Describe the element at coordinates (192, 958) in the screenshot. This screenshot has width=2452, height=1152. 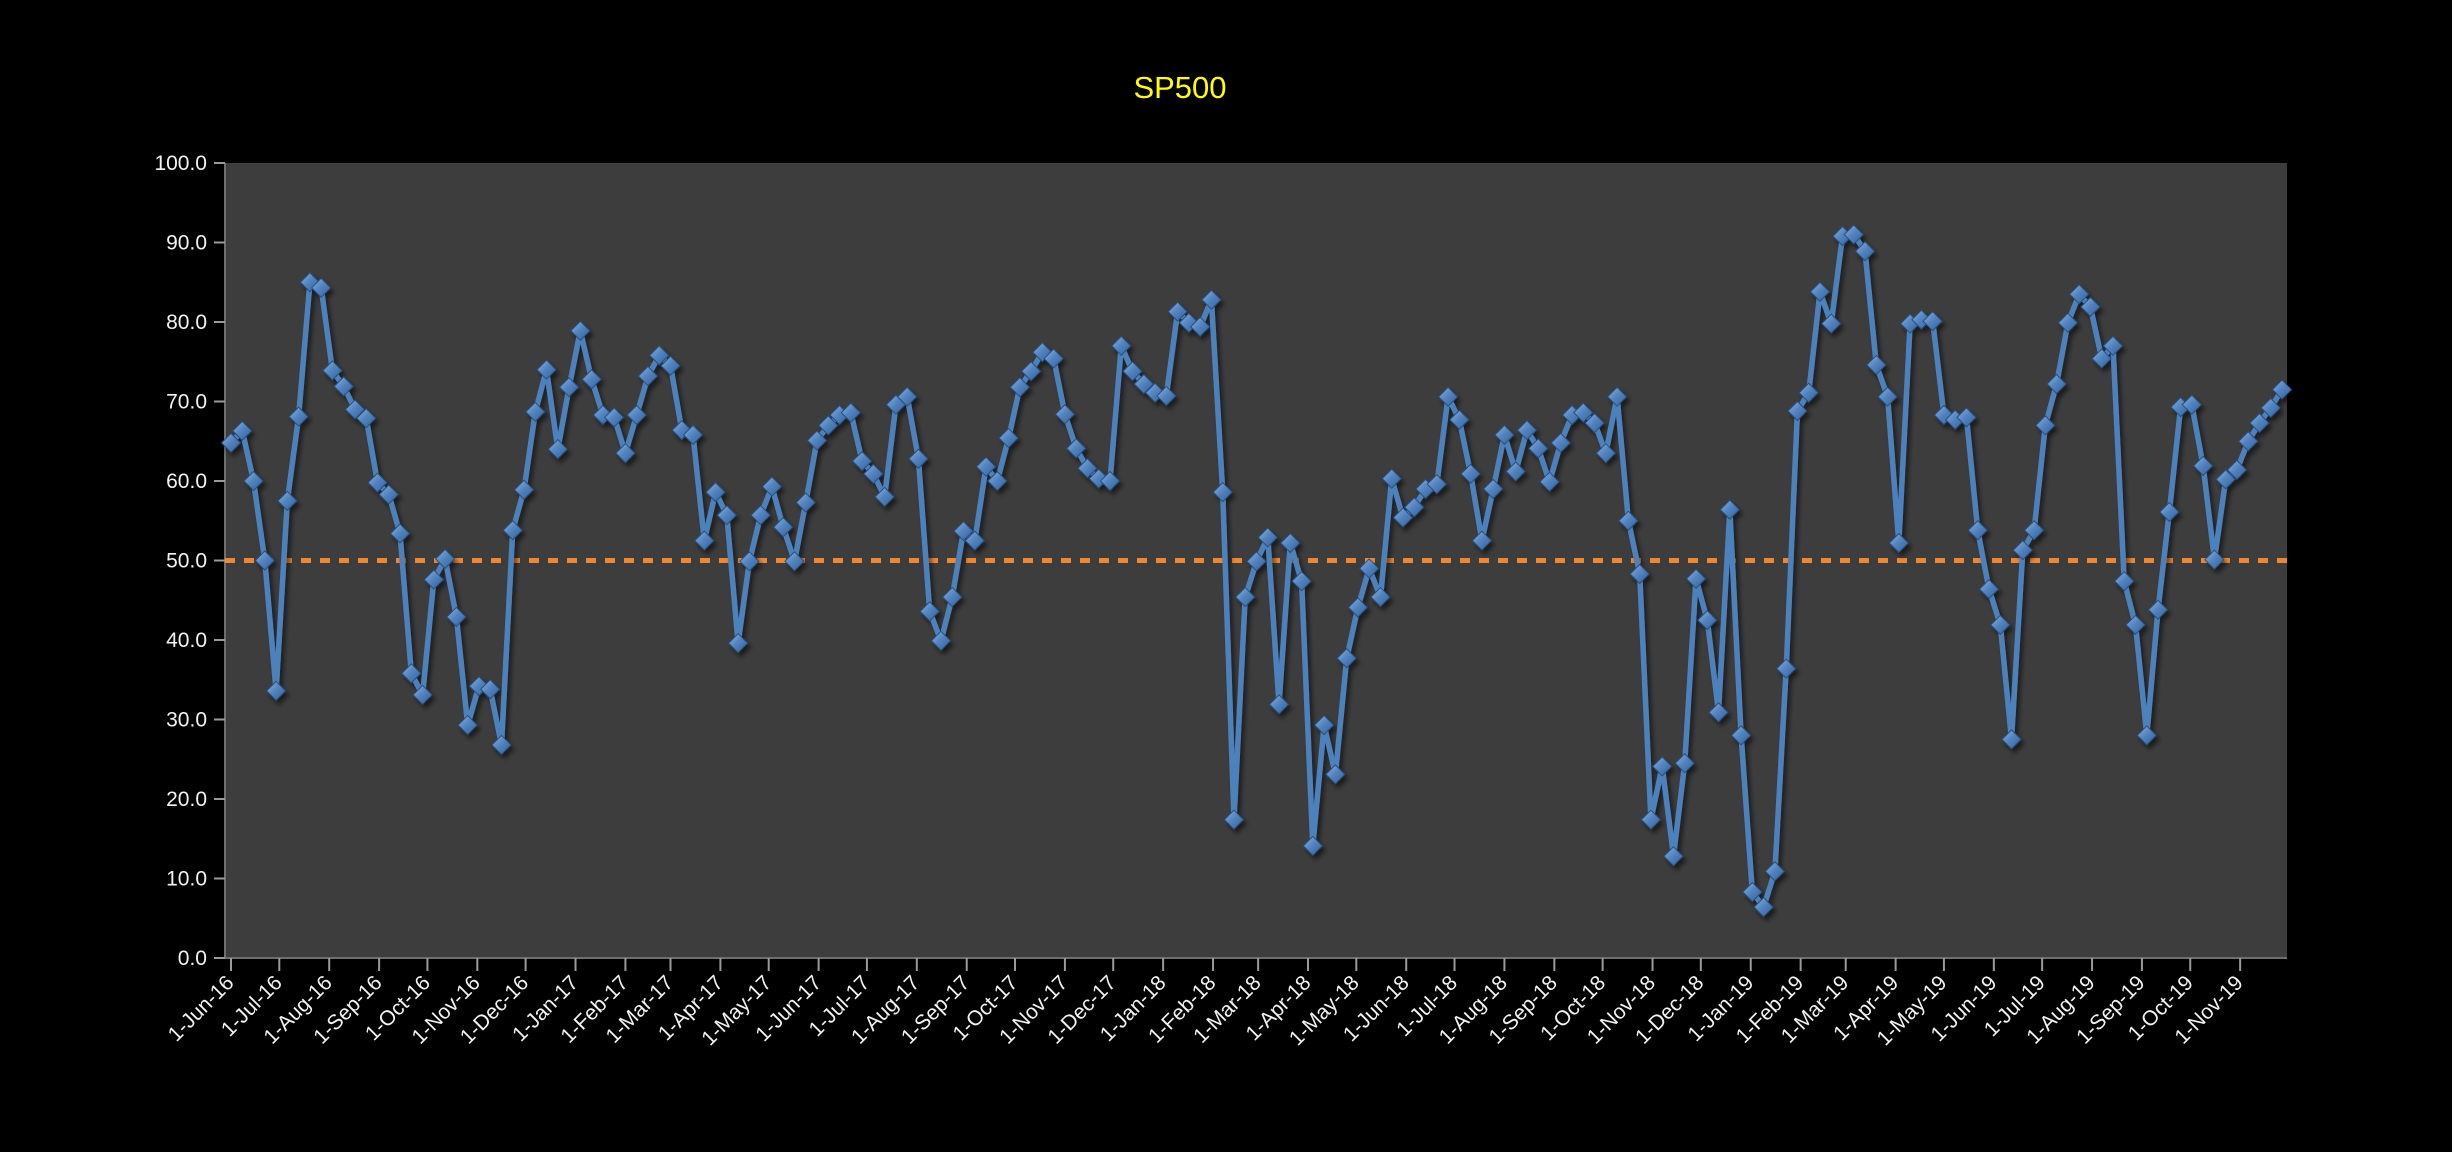
I see `y-axis-tick-label: 0.0` at that location.